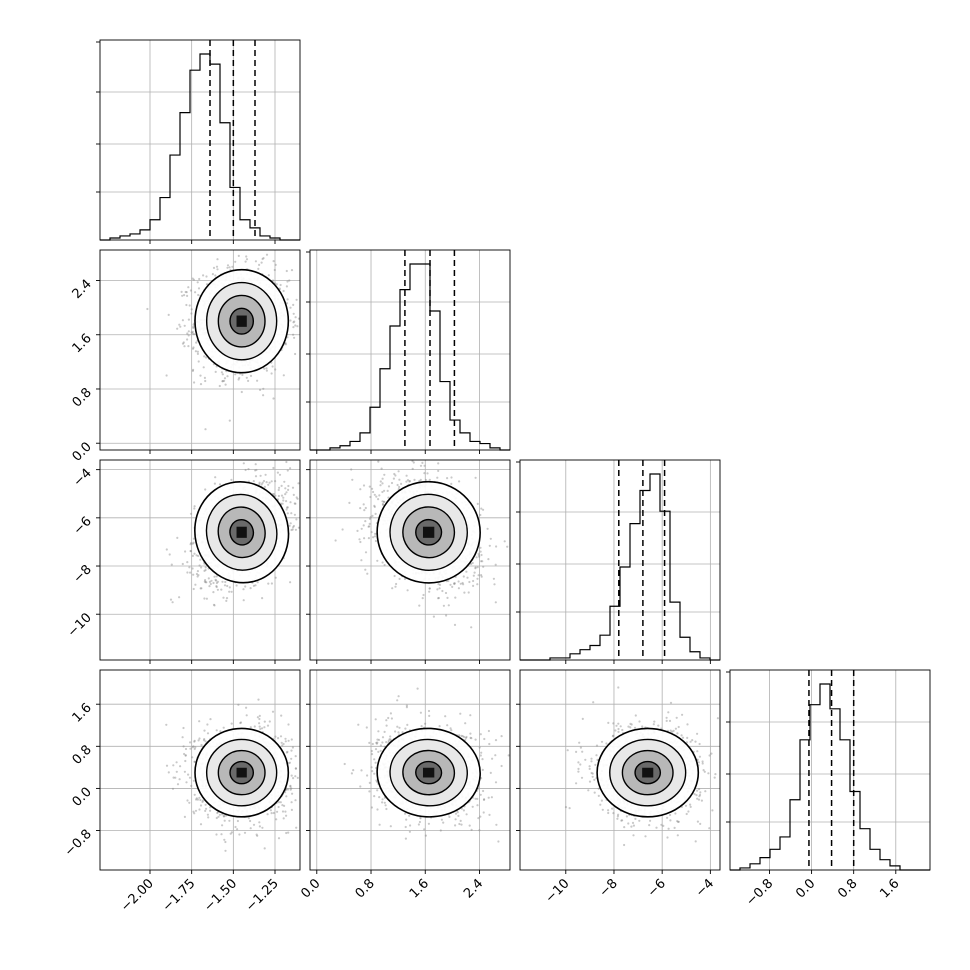 The width and height of the screenshot is (970, 970). What do you see at coordinates (200, 350) in the screenshot?
I see `scatter-panel-0-1-border` at bounding box center [200, 350].